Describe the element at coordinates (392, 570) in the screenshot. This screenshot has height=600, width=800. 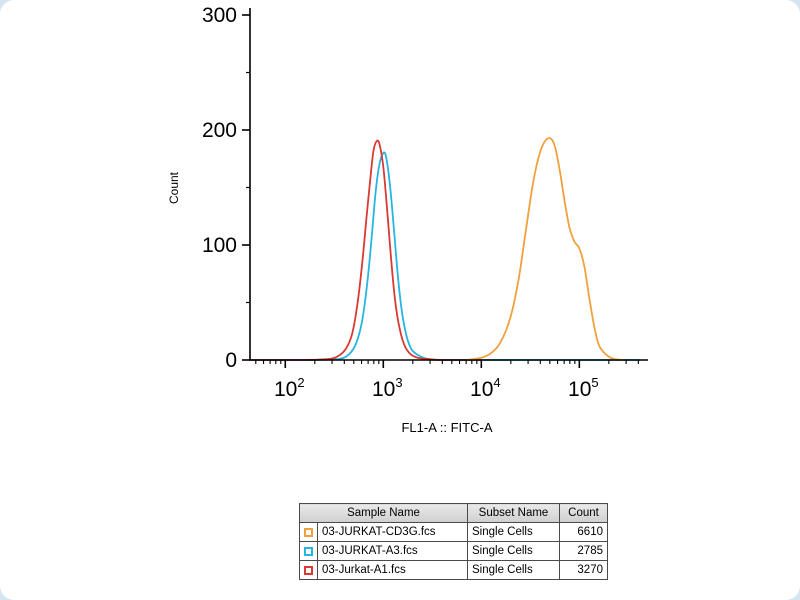
I see `sample-name-cell: 03-Jurkat-A1.fcs` at that location.